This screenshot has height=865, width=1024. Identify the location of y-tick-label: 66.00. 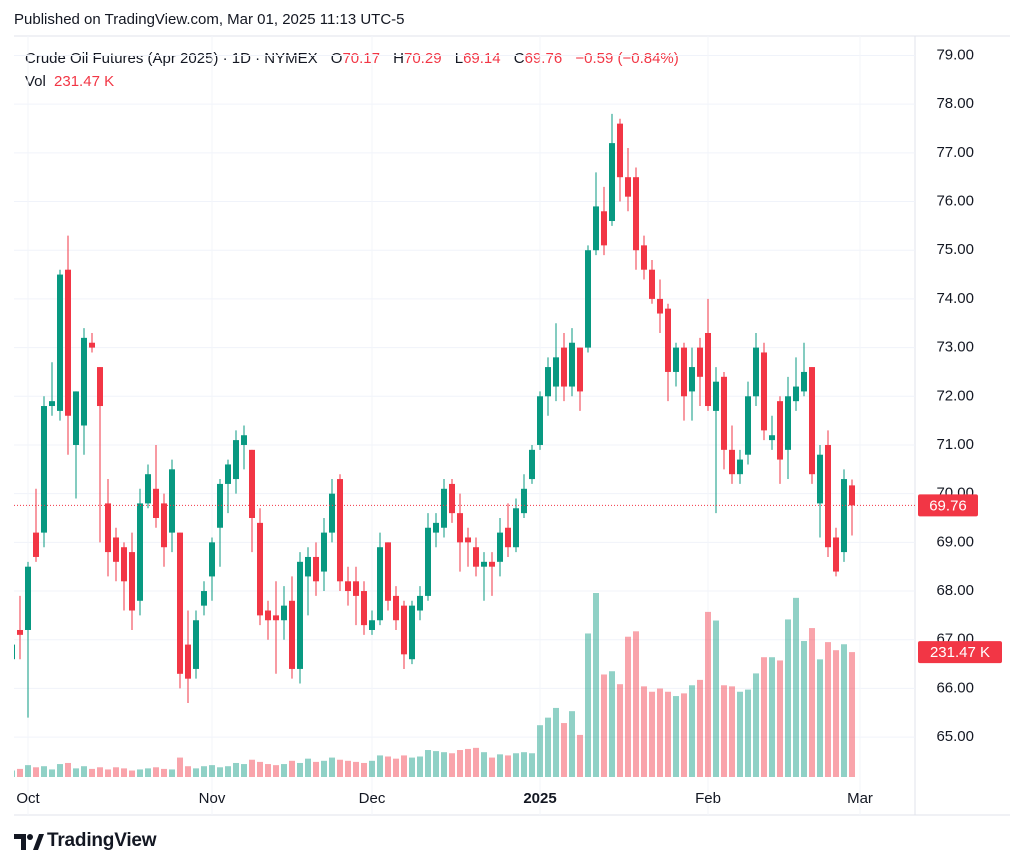
(955, 687).